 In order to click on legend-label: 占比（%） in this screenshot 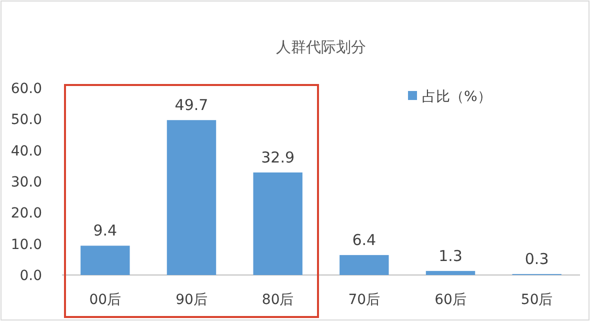, I will do `click(457, 97)`.